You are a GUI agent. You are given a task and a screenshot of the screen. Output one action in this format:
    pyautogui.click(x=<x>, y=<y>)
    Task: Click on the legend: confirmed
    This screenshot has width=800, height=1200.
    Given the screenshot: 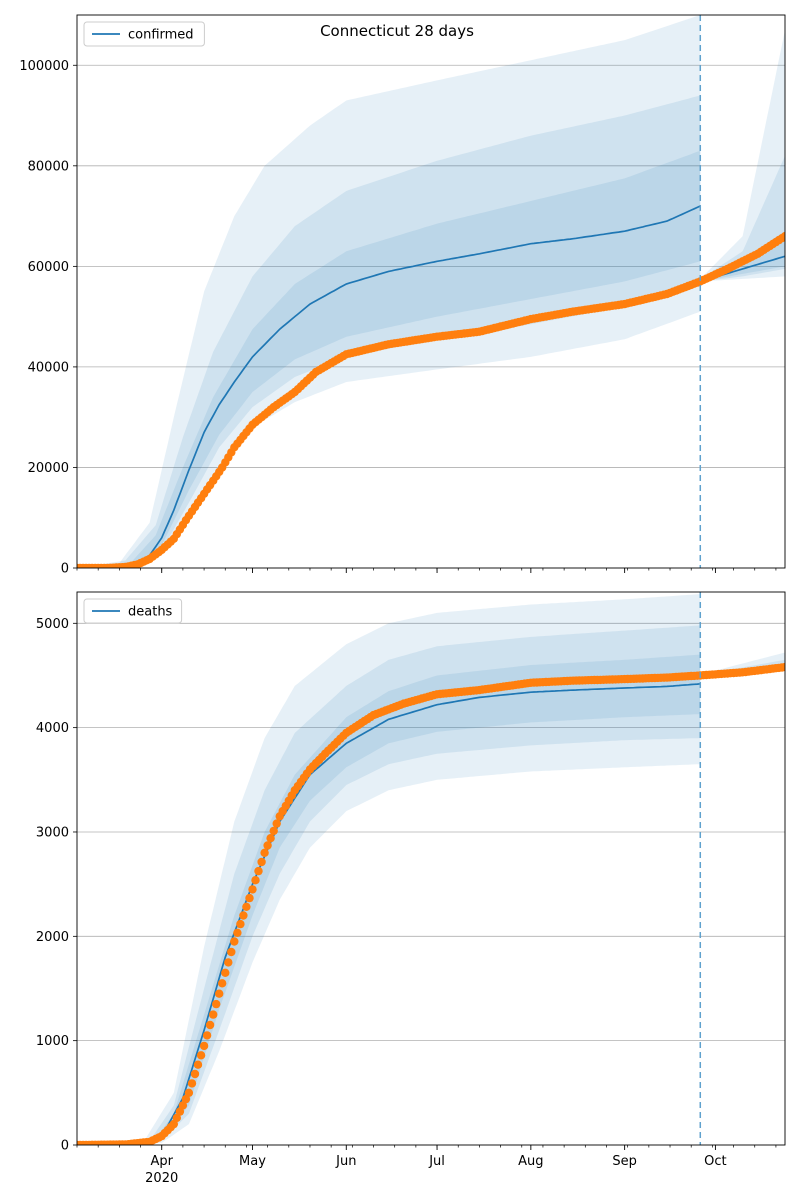 What is the action you would take?
    pyautogui.click(x=144, y=34)
    